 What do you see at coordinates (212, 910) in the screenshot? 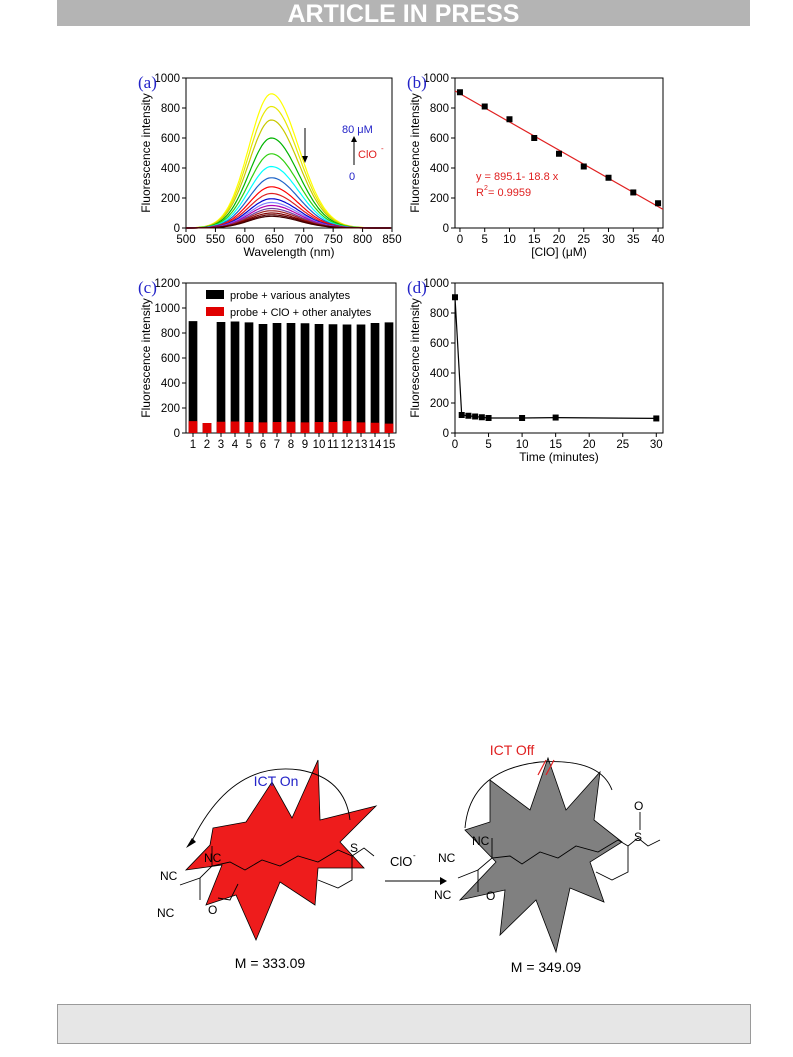
I see `left-o-atom: O` at bounding box center [212, 910].